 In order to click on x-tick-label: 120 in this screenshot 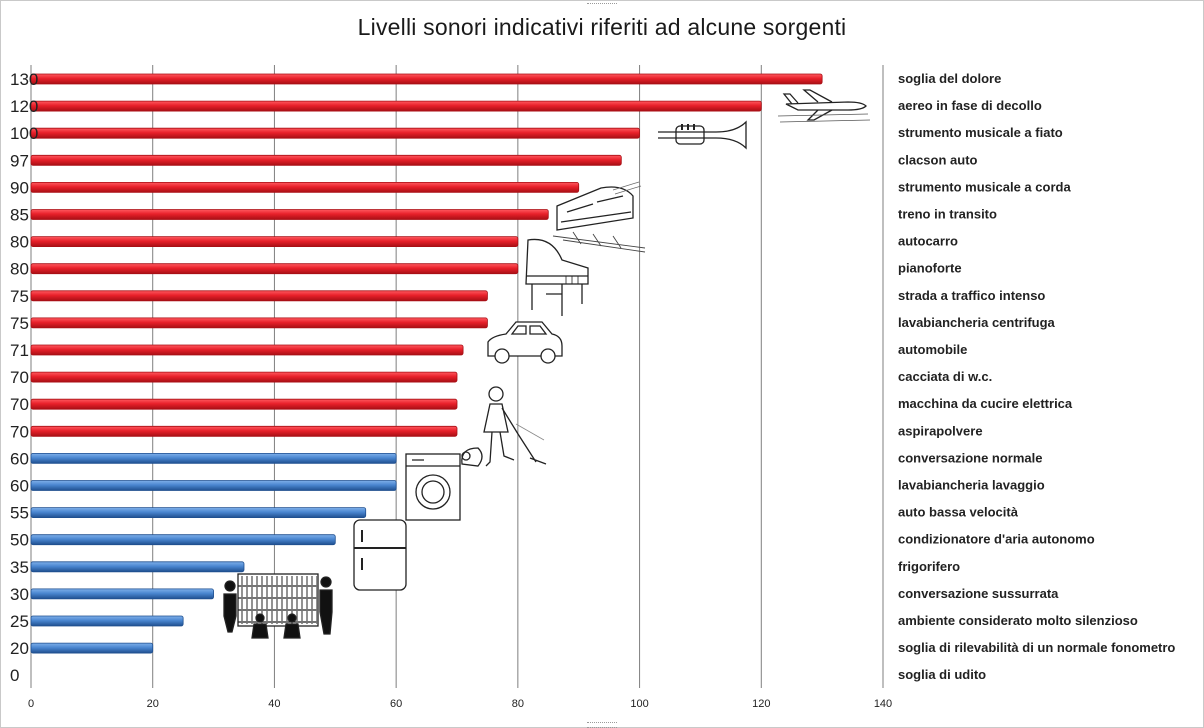, I will do `click(761, 704)`.